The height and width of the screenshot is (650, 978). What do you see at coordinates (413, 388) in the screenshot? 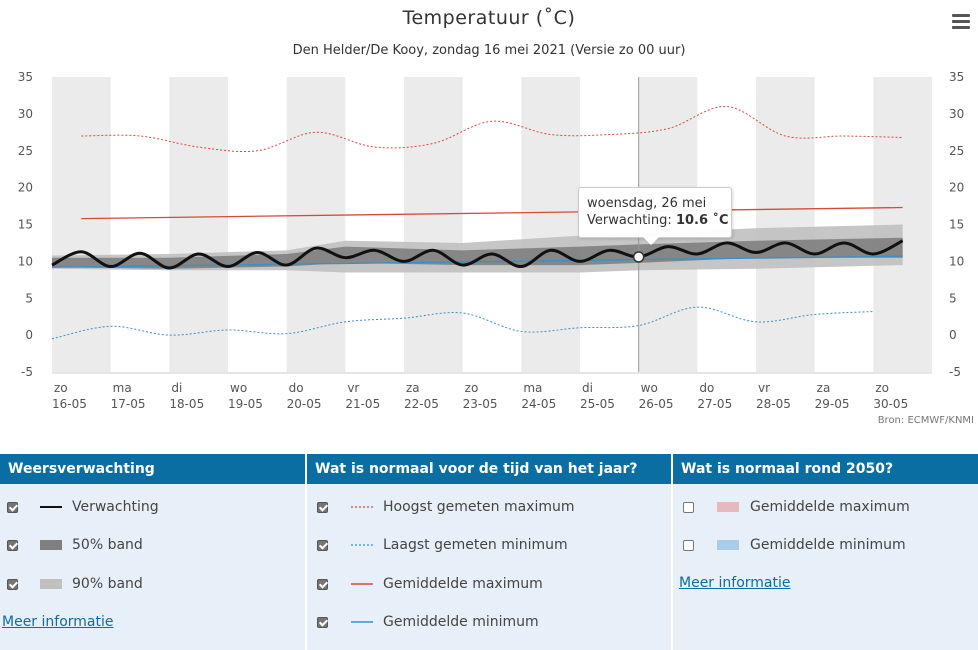
I see `x-tick-day: za` at bounding box center [413, 388].